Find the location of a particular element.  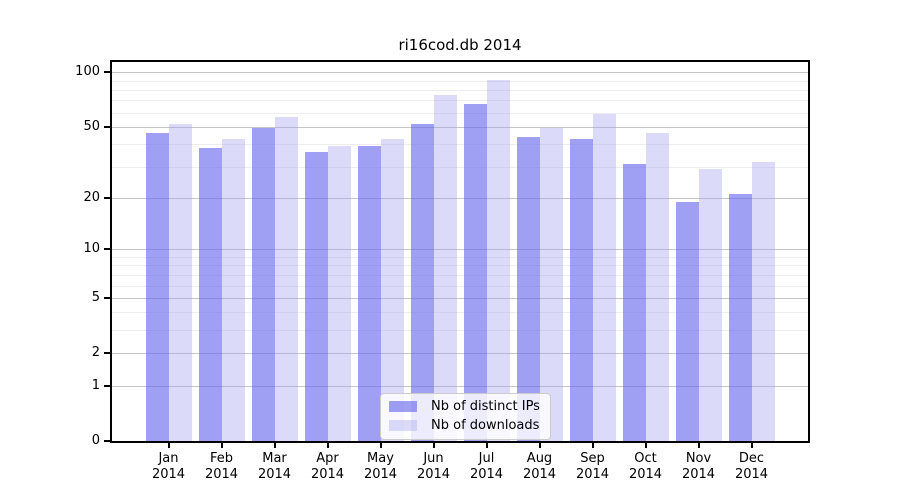

bar-group-nov is located at coordinates (698, 251).